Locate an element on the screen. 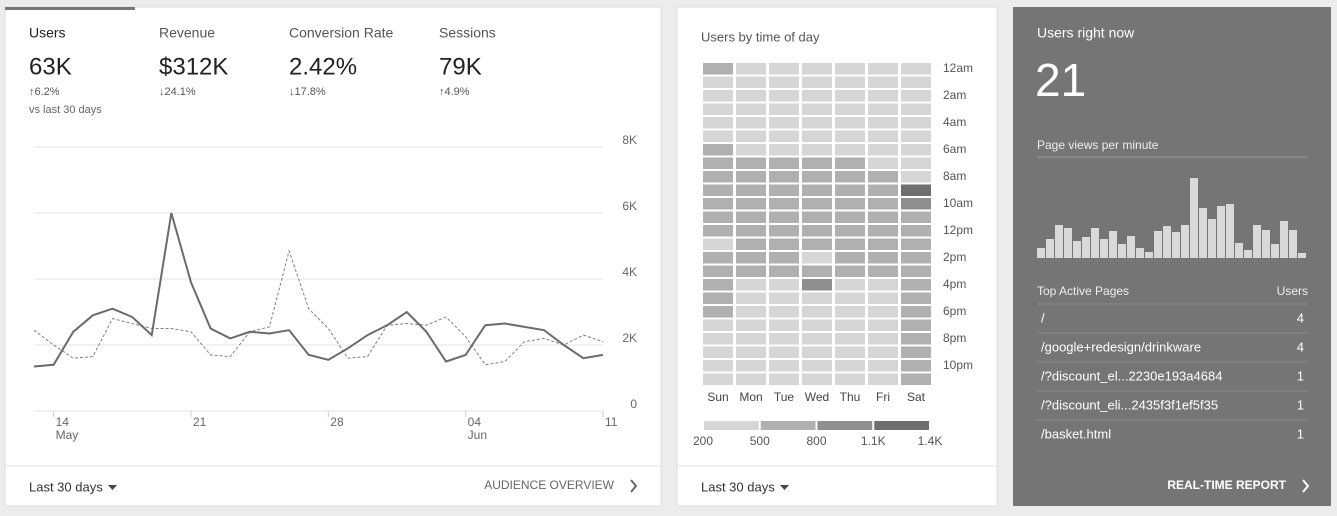 Image resolution: width=1337 pixels, height=516 pixels. tab-value: 63K is located at coordinates (50, 66).